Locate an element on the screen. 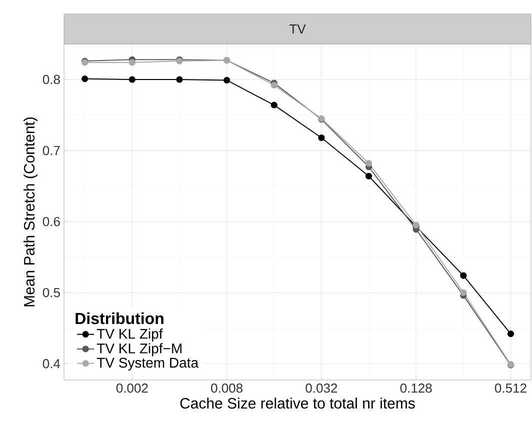 This screenshot has width=532, height=425. legend-label: TV System Data is located at coordinates (147, 364).